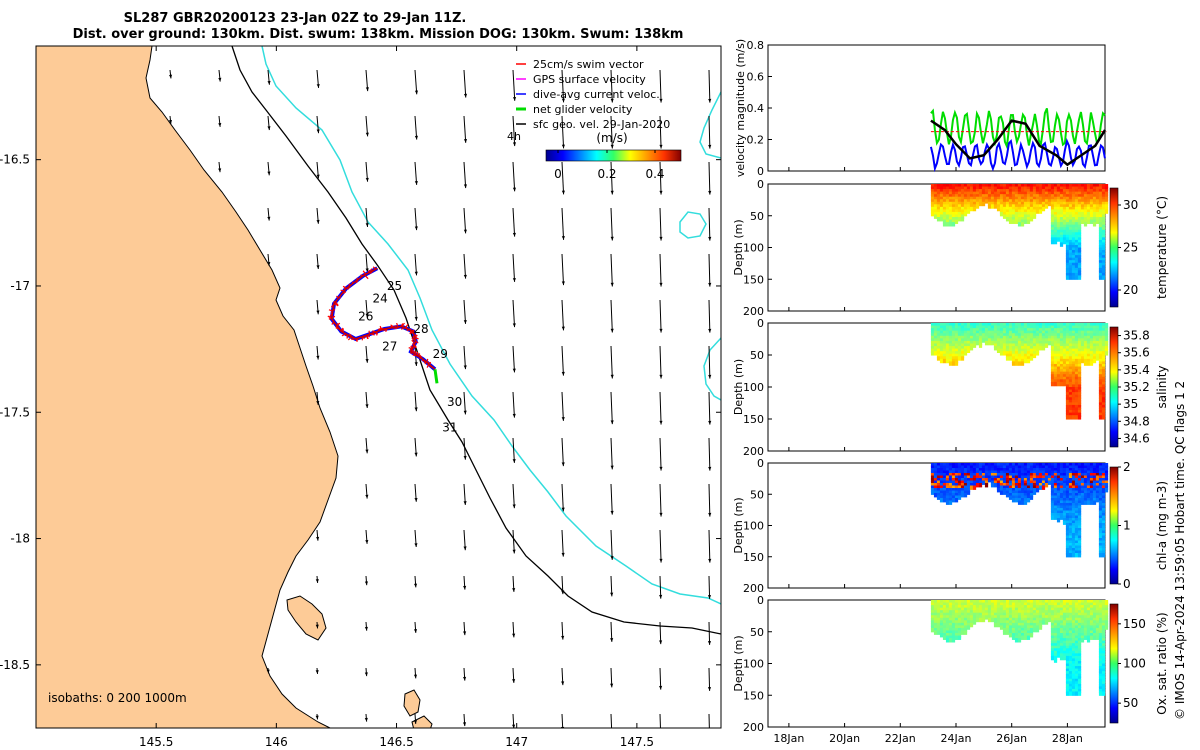  I want to click on map-x-tick-label: 145.5, so click(156, 742).